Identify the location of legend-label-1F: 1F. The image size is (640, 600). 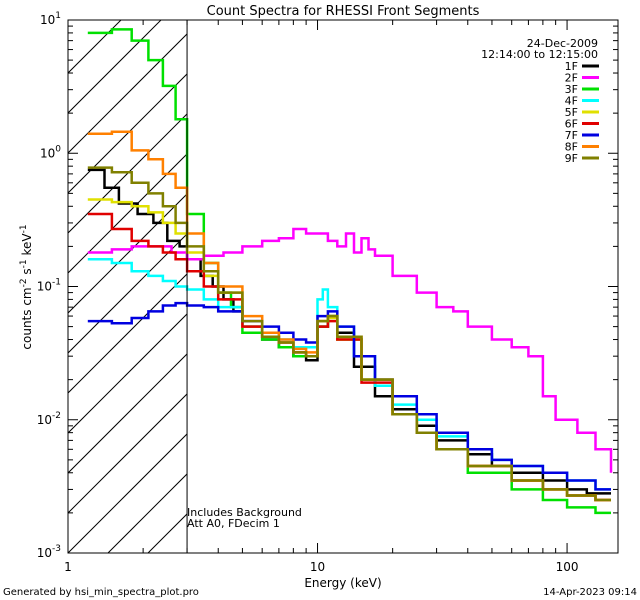
(571, 66).